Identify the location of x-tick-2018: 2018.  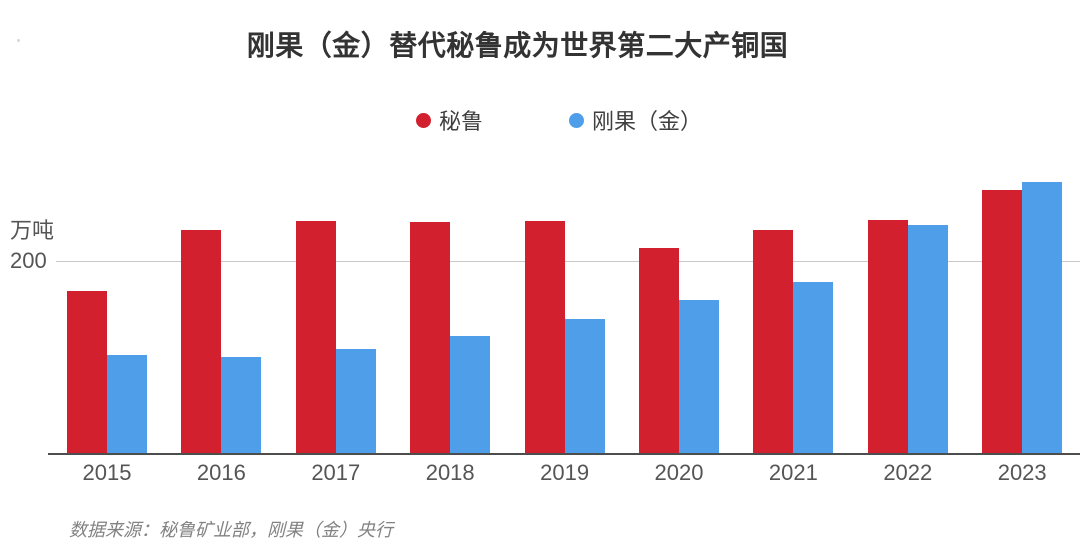
(450, 472).